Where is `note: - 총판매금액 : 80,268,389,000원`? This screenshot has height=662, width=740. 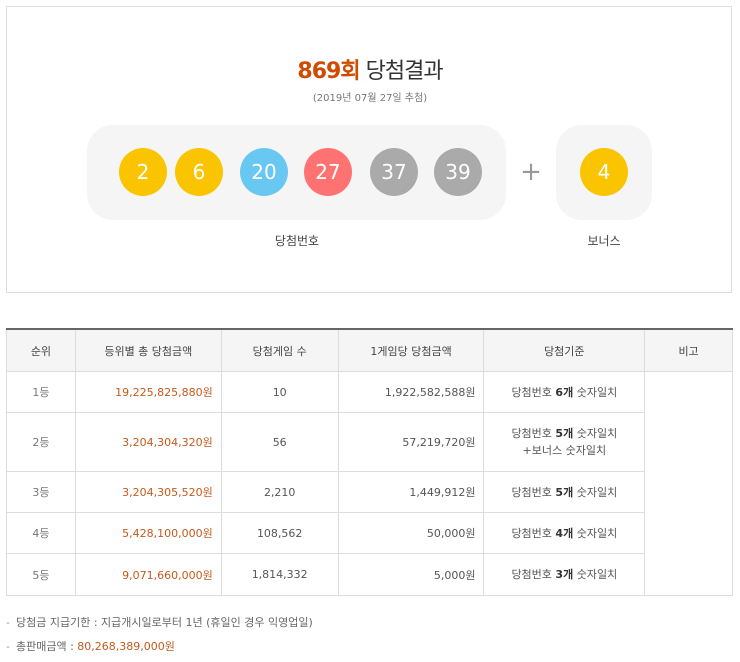
note: - 총판매금액 : 80,268,389,000원 is located at coordinates (159, 650).